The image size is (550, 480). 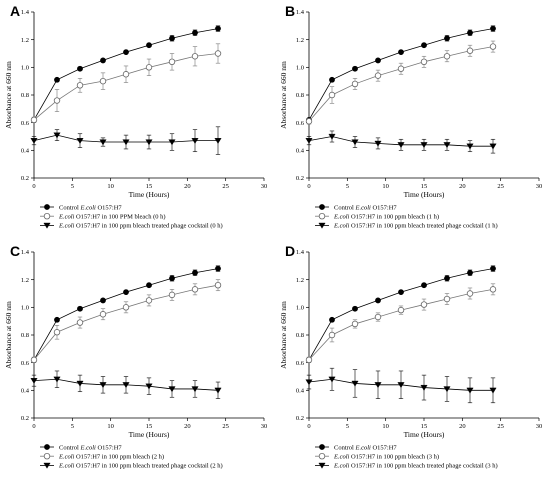 What do you see at coordinates (500, 186) in the screenshot?
I see `x-tick-label: 25` at bounding box center [500, 186].